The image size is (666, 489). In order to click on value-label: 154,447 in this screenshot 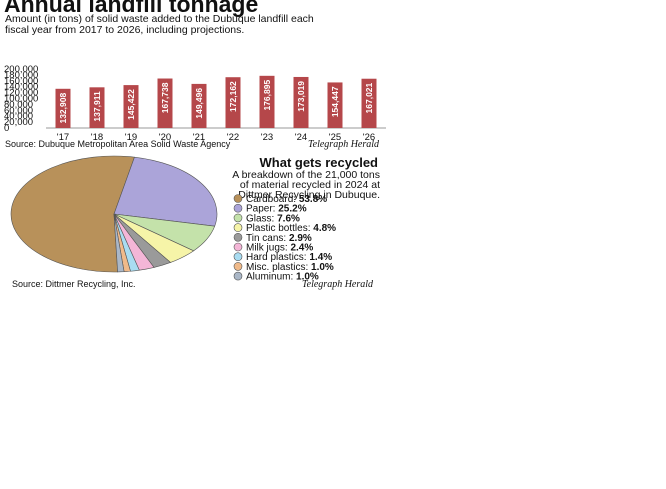, I will do `click(335, 101)`.